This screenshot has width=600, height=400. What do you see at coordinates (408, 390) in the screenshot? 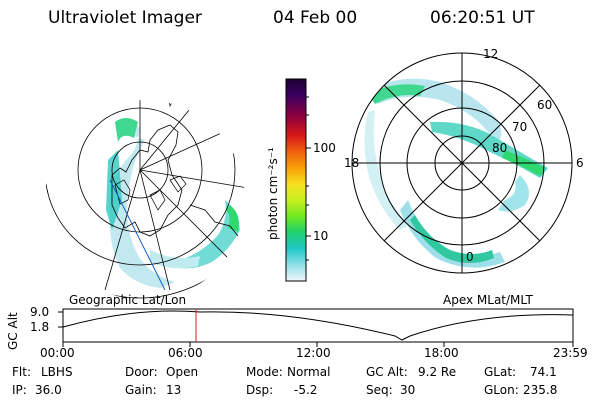
I see `seq-value: 30` at bounding box center [408, 390].